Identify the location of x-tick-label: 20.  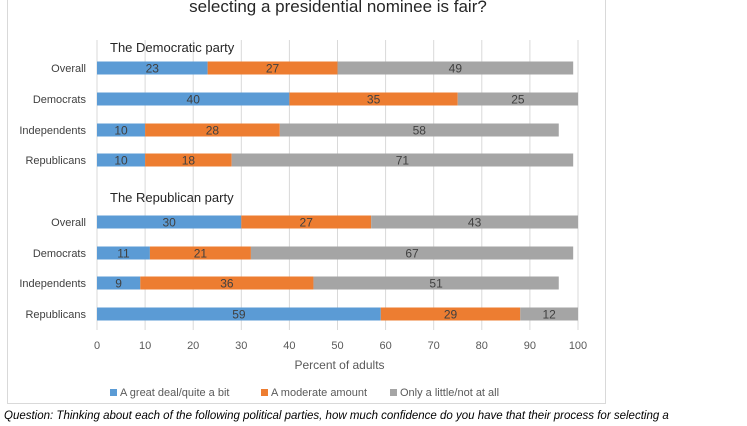
(193, 346).